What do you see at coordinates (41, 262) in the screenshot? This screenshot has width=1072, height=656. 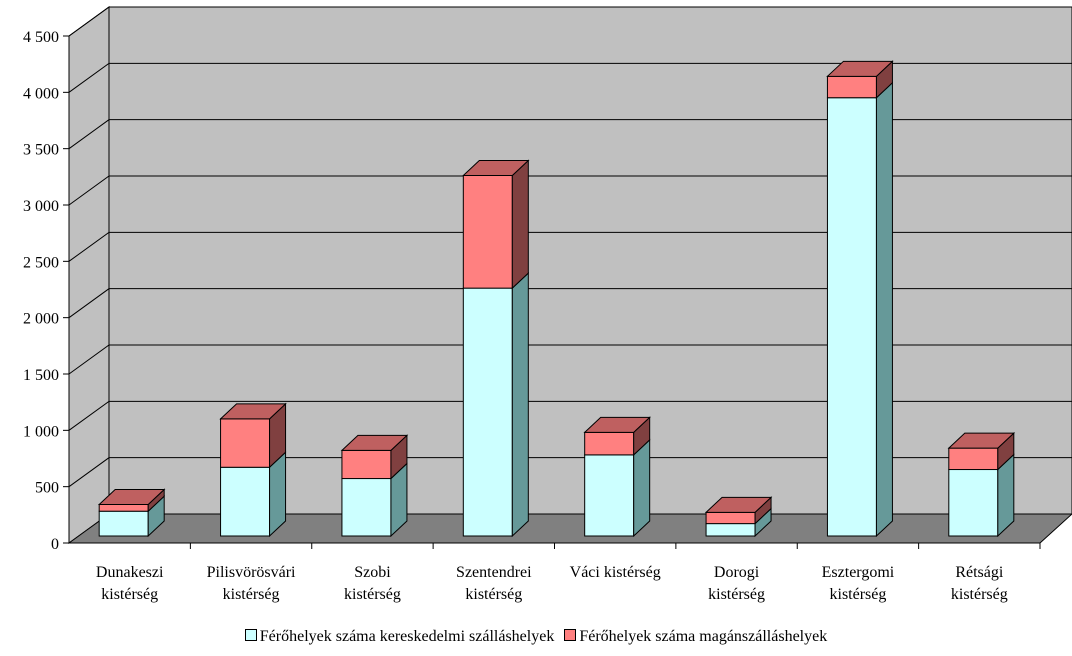 I see `y-tick-label: 2 500` at bounding box center [41, 262].